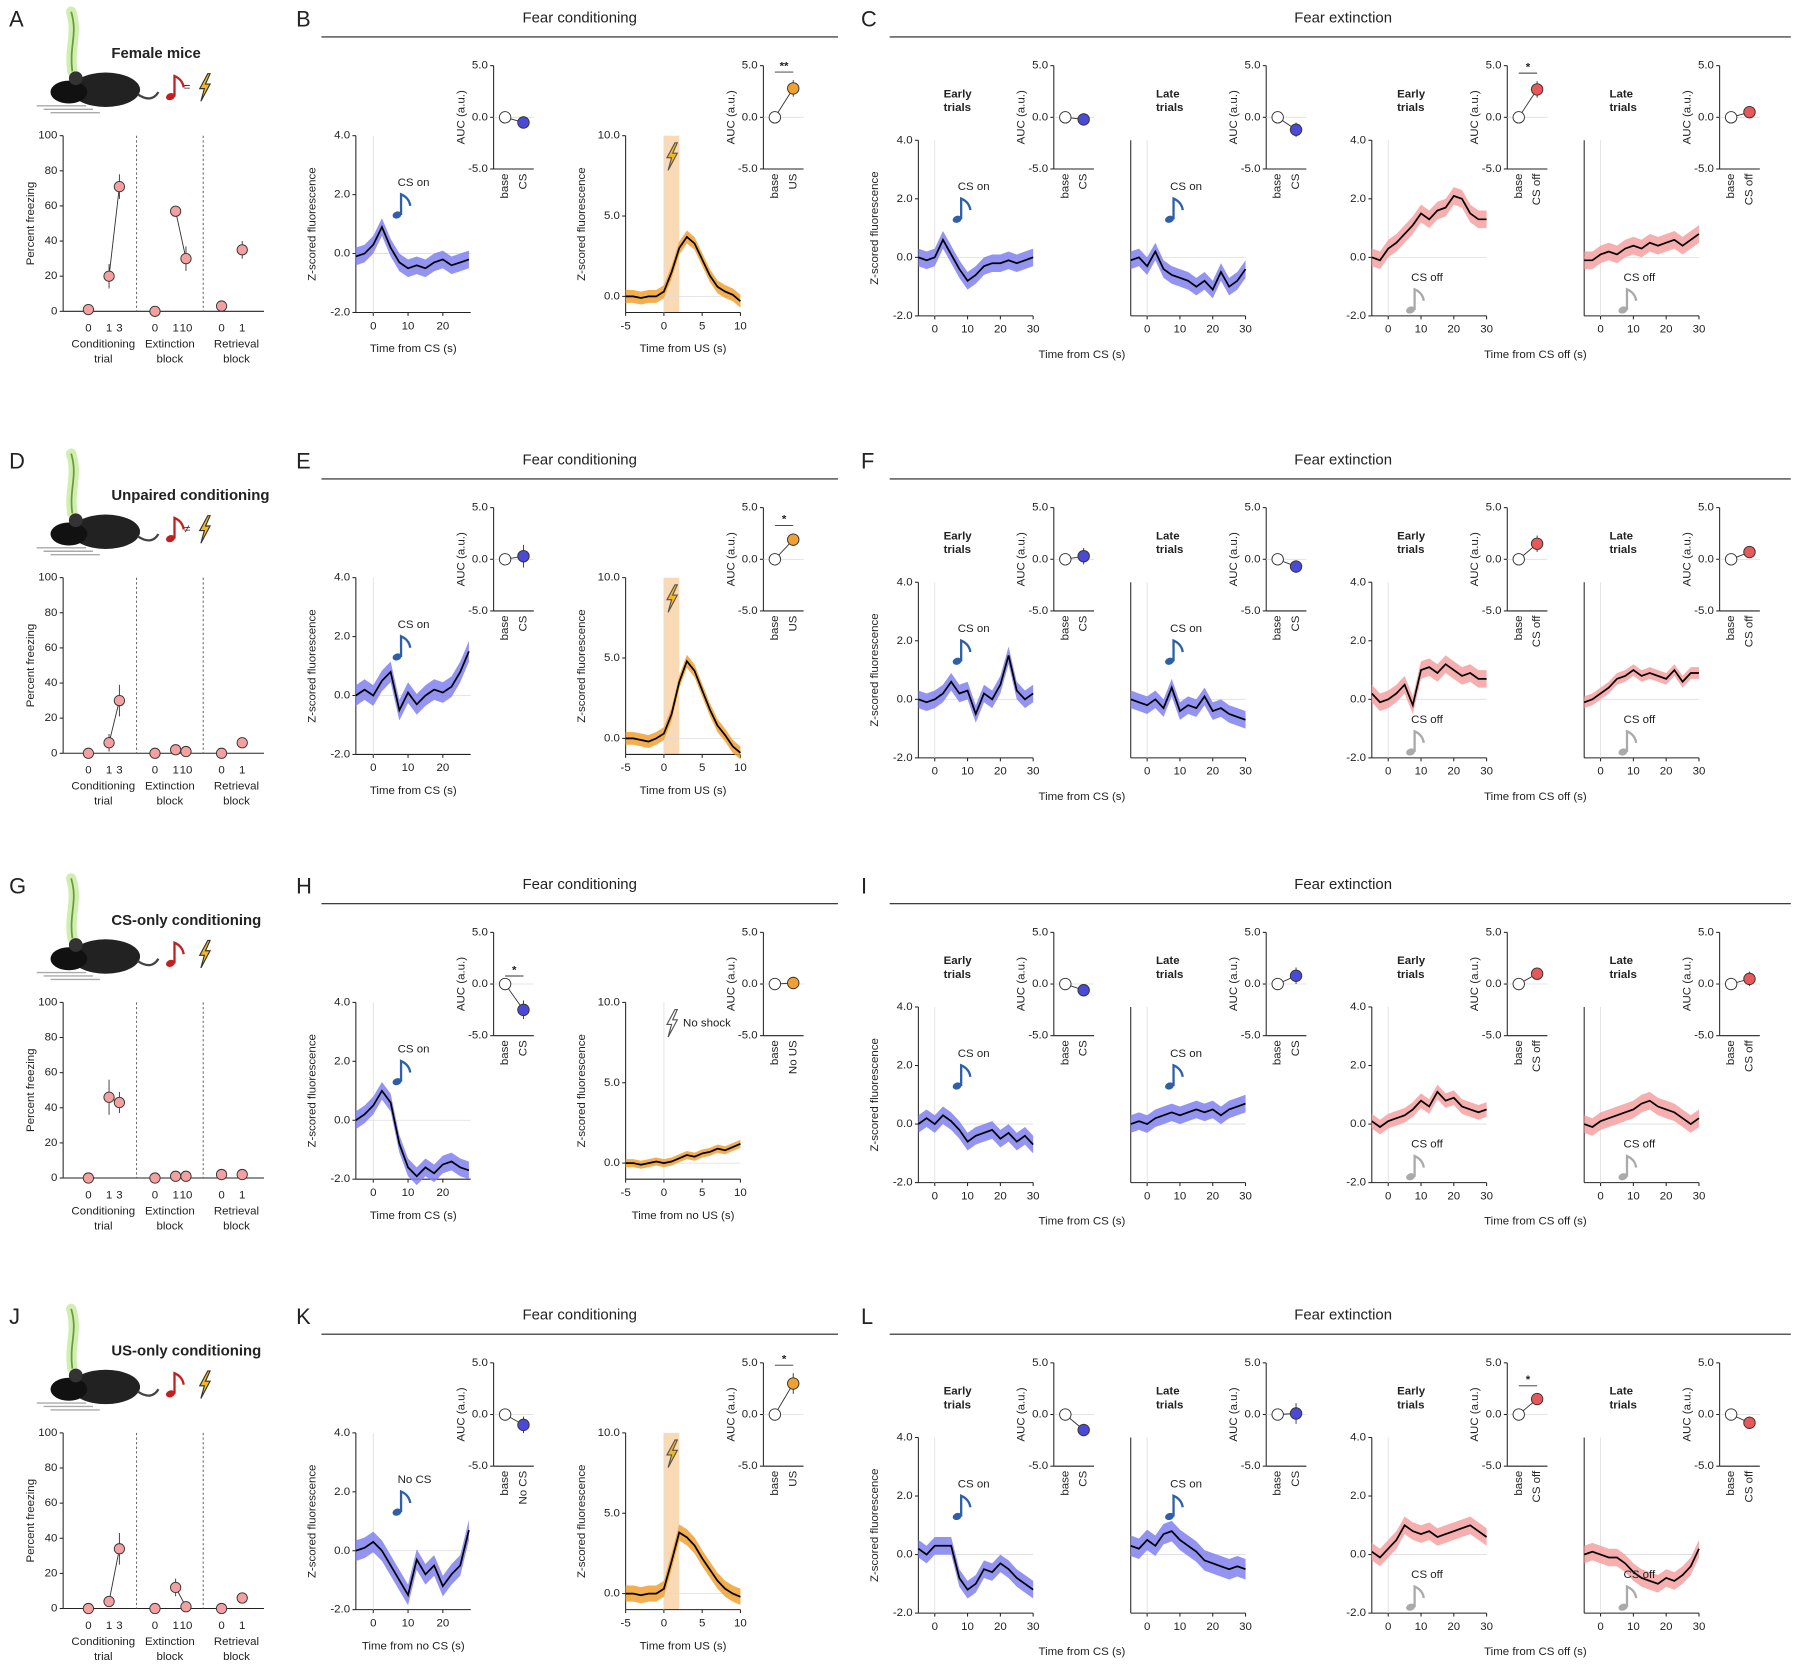  Describe the element at coordinates (1245, 1627) in the screenshot. I see `x-tick-label: 30` at that location.